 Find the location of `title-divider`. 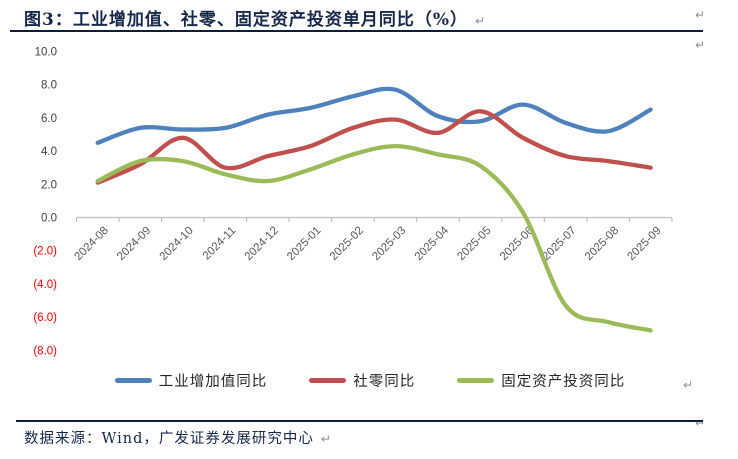

title-divider is located at coordinates (356, 31).